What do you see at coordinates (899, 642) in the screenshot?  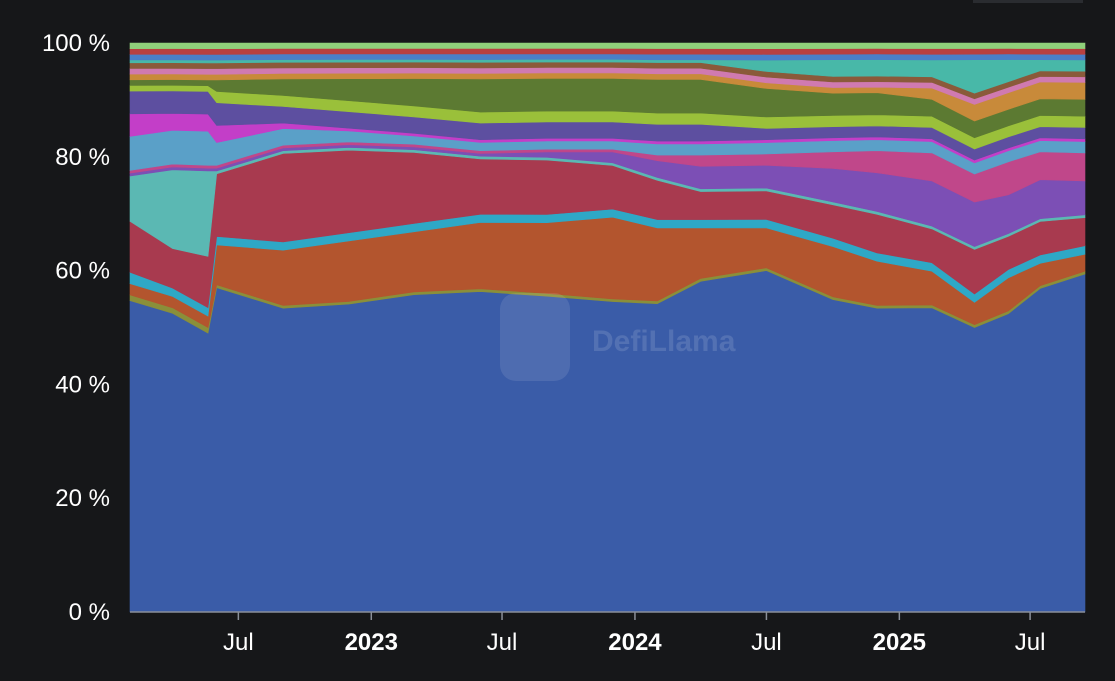 I see `x-tick-label: 2025` at bounding box center [899, 642].